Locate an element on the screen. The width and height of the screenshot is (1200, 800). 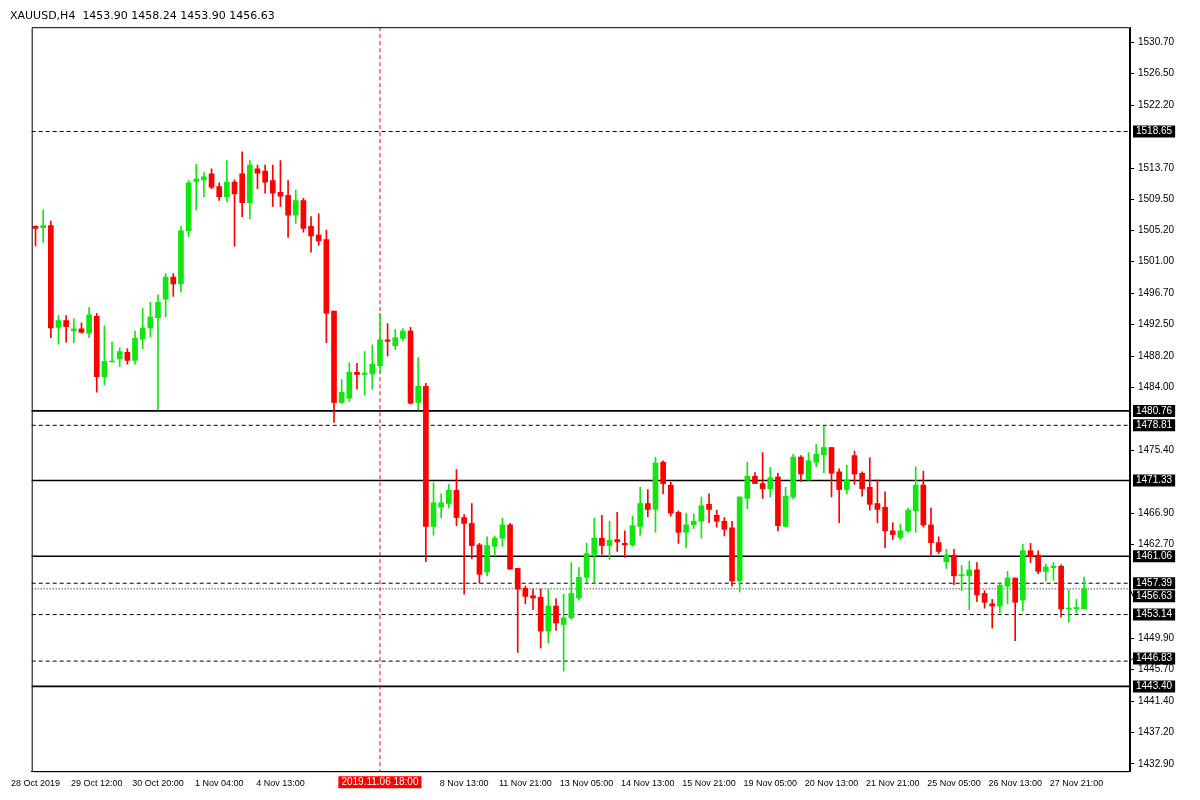
x-tick-label: 15 Nov 21:00 is located at coordinates (709, 783).